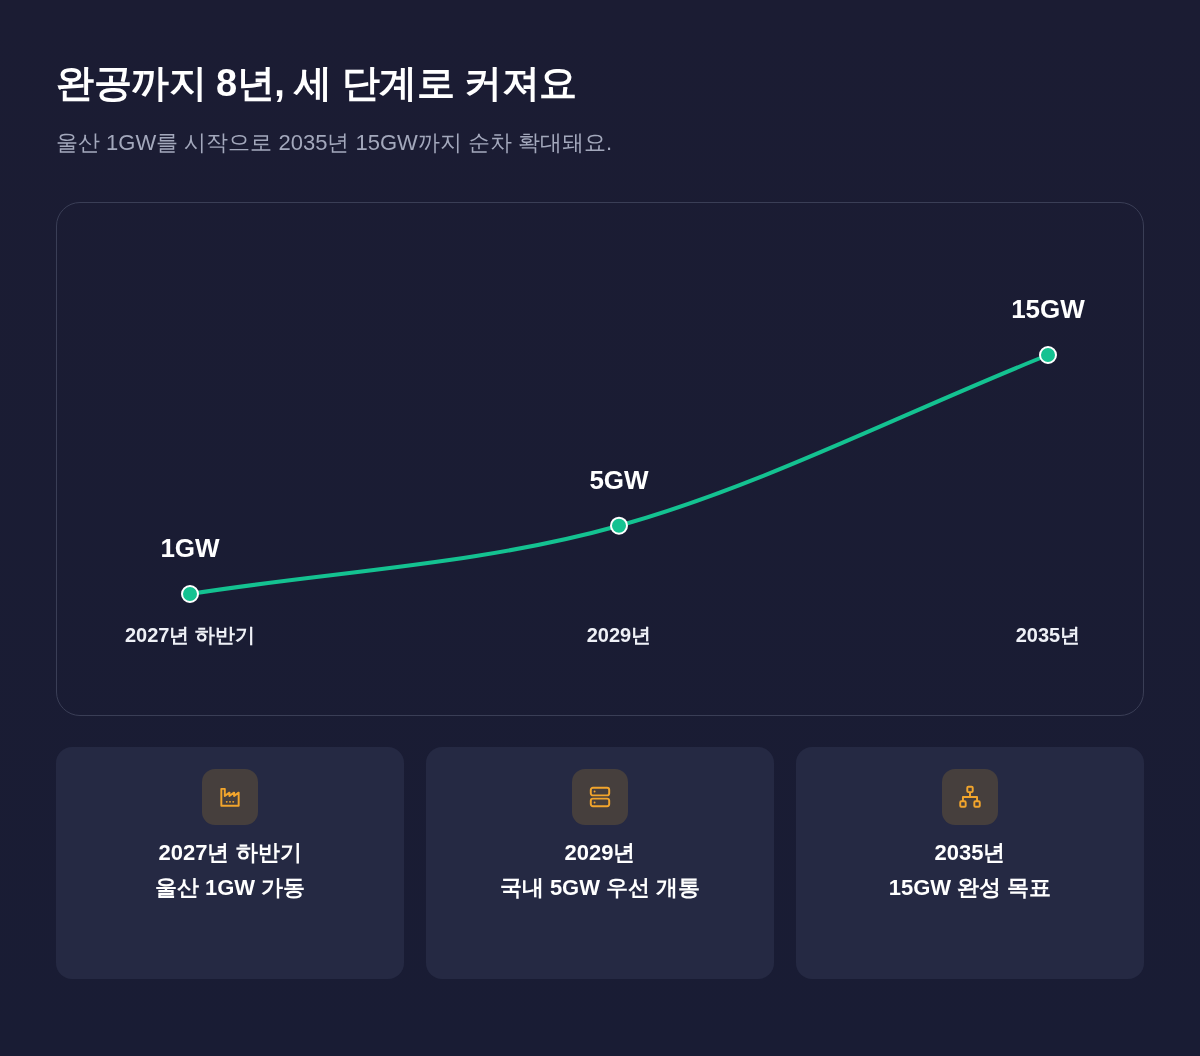  I want to click on text: 2027년 하반기 울산 1GW 가동, so click(230, 870).